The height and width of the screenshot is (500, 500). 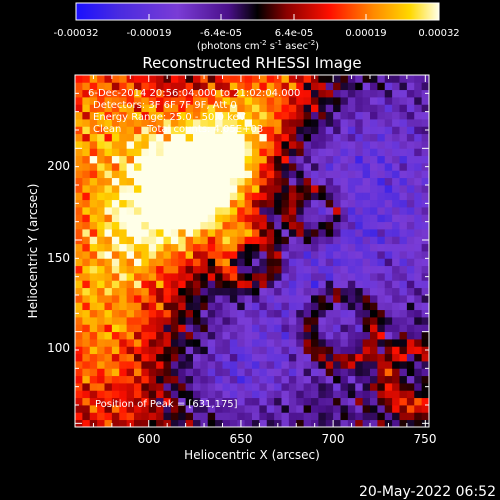 What do you see at coordinates (194, 93) in the screenshot?
I see `time-range-annotation: 6-Dec-2014 20:56:04.000 to 21:02:04.000` at bounding box center [194, 93].